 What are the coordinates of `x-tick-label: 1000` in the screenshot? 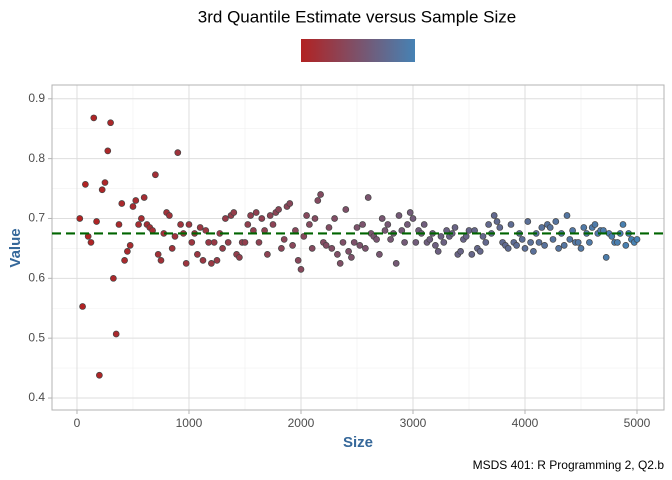 It's located at (189, 423).